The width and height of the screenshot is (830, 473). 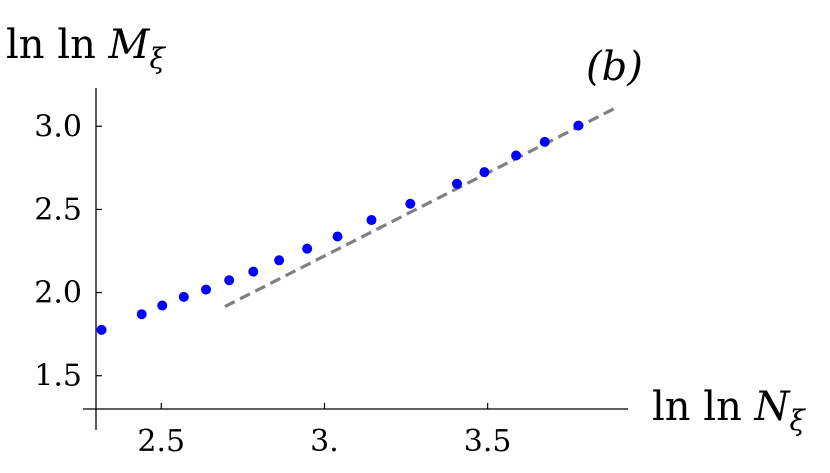 I want to click on y-tick-label: 3.0, so click(x=58, y=126).